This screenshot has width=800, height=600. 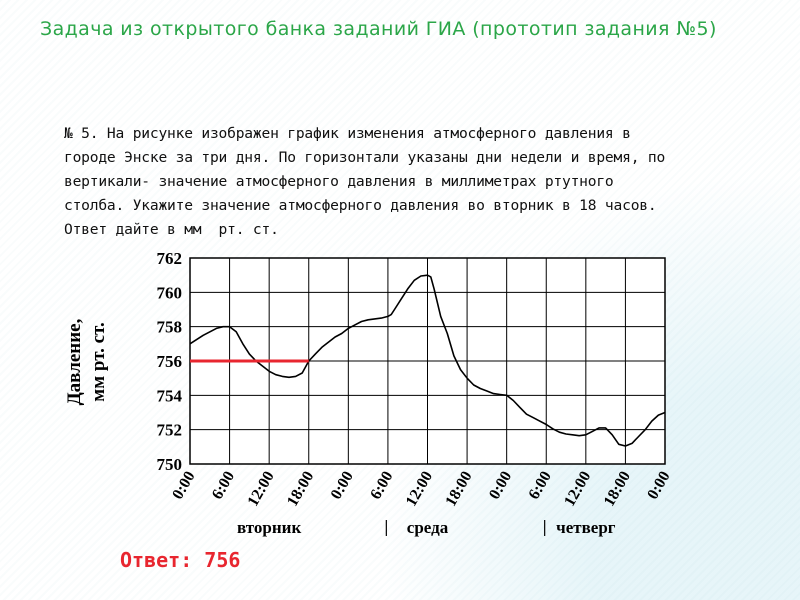 What do you see at coordinates (180, 560) in the screenshot?
I see `answer-text: Ответ: 756` at bounding box center [180, 560].